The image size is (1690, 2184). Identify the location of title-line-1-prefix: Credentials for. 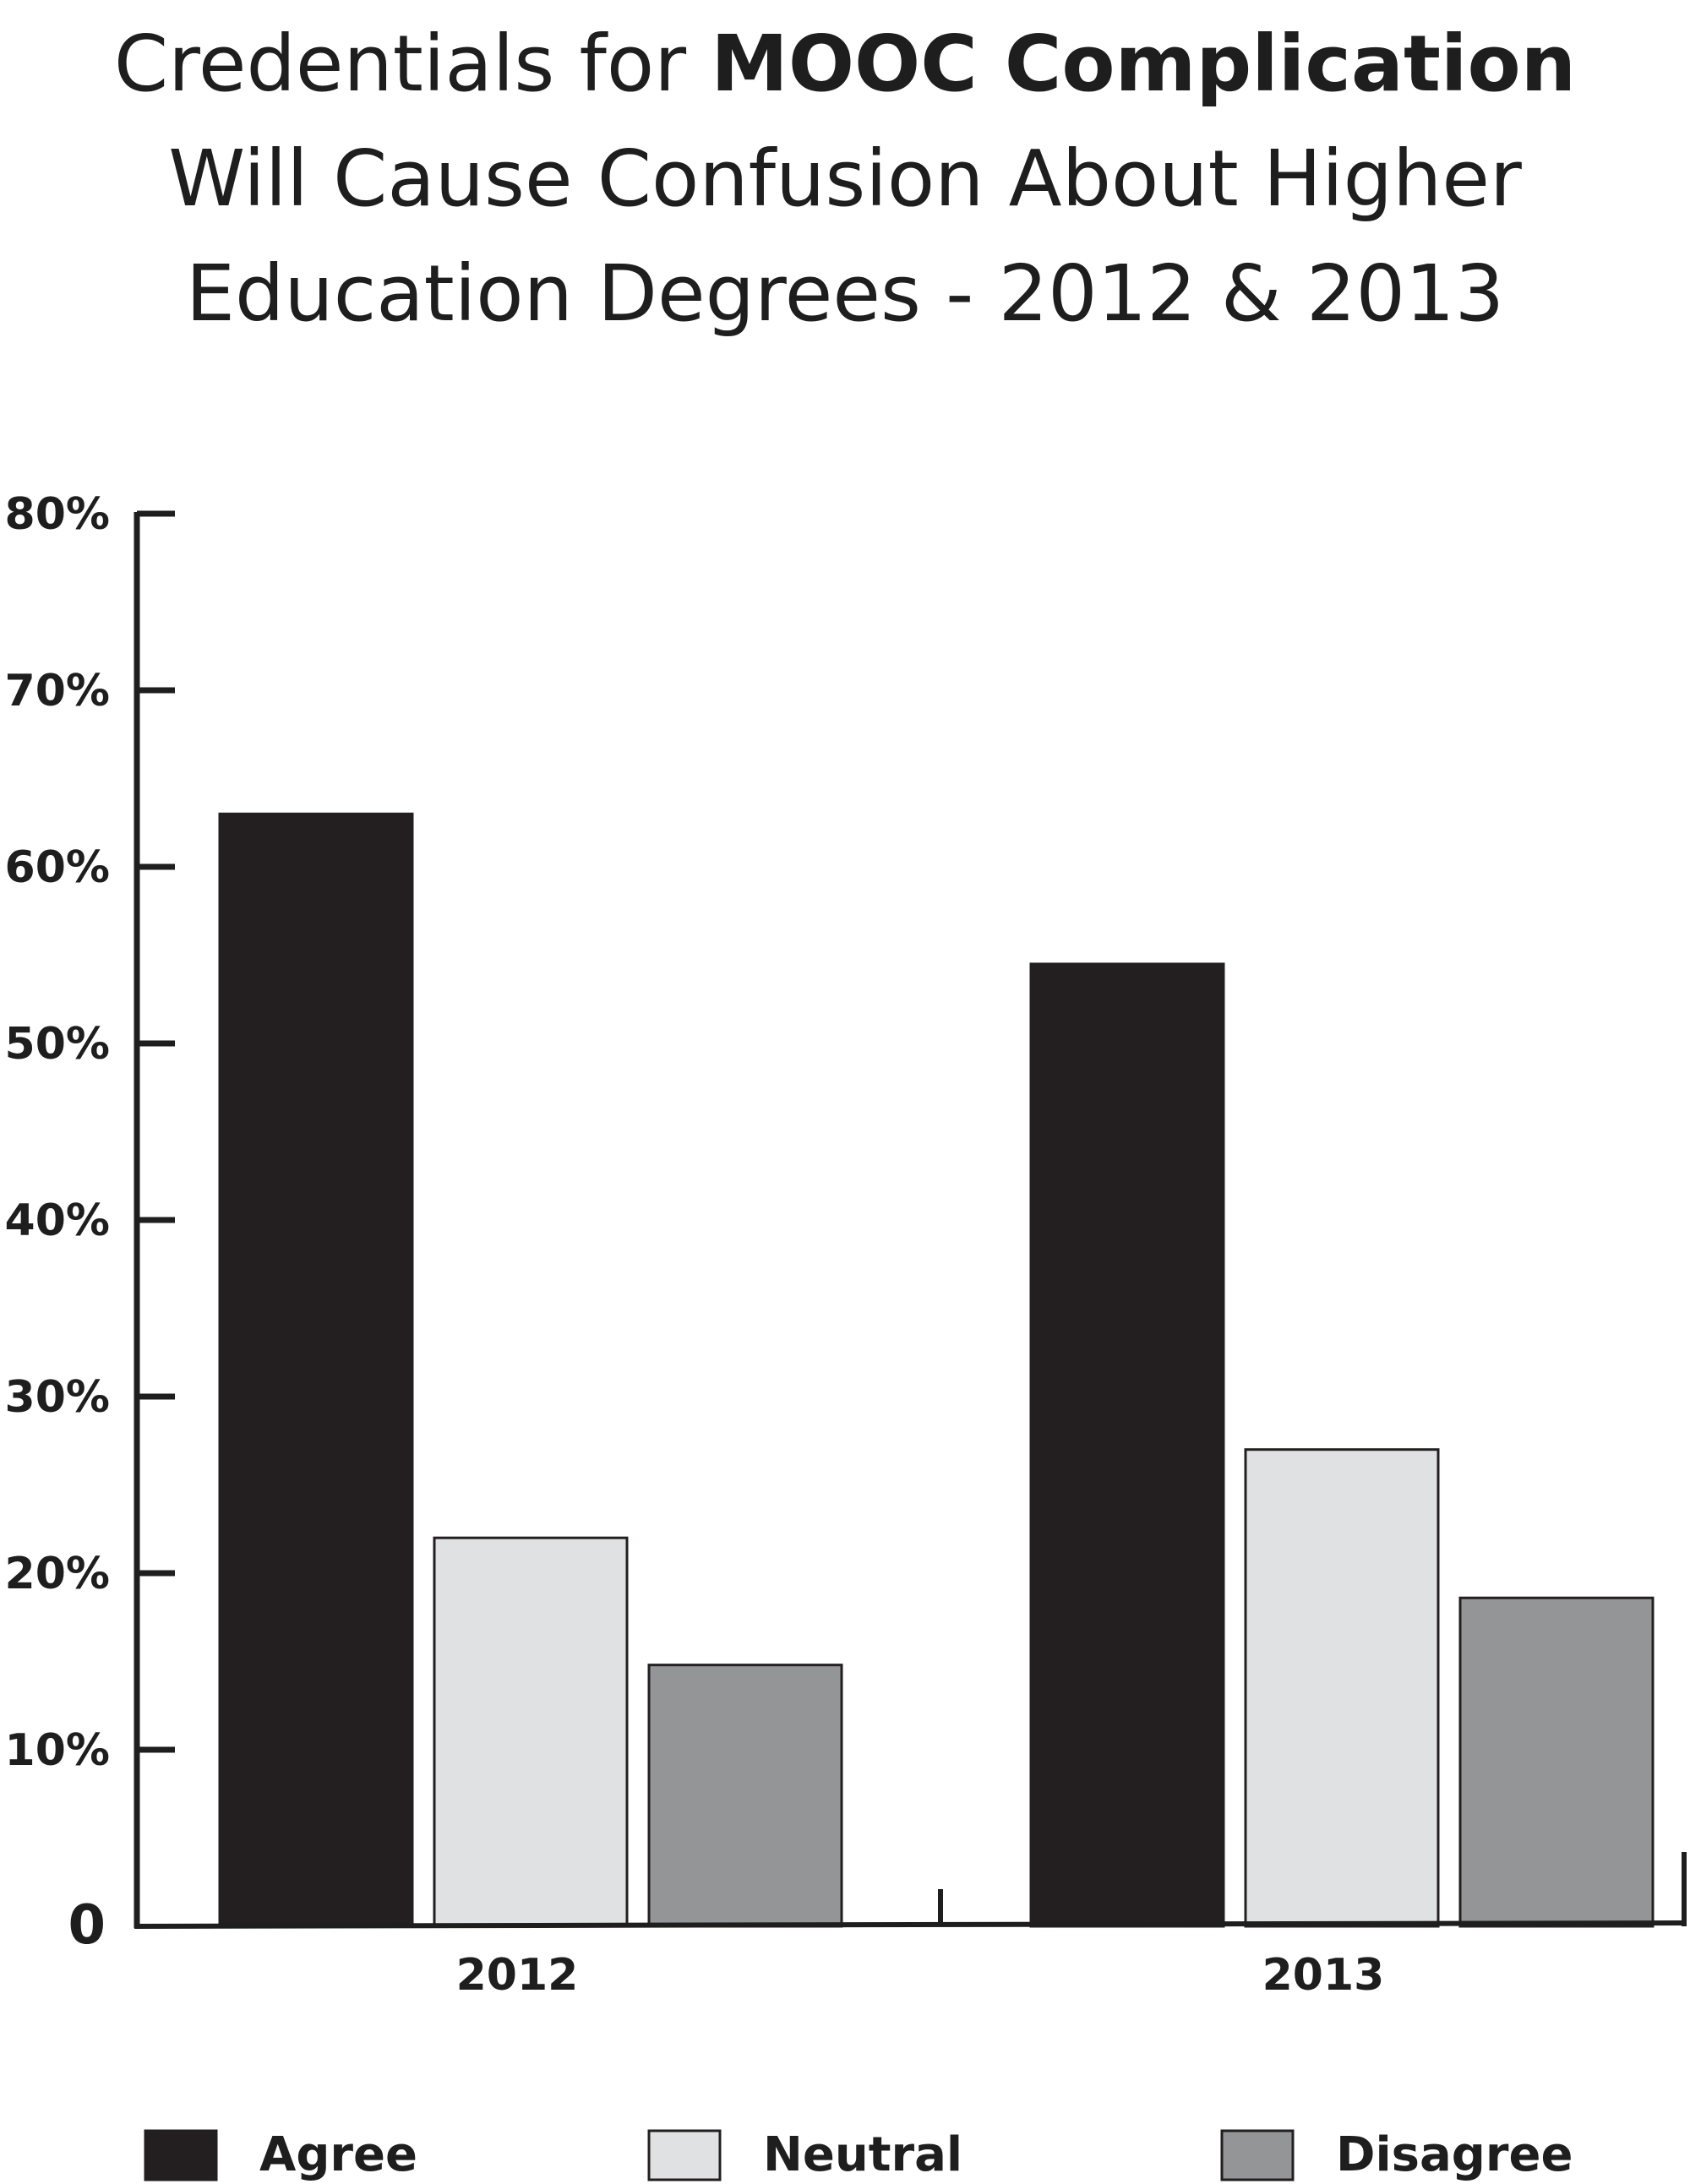
(400, 64).